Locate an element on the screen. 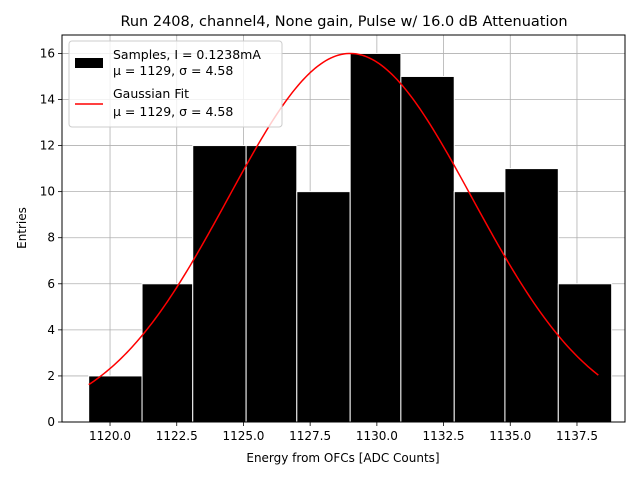 The height and width of the screenshot is (480, 640). y-tick-label: 8 is located at coordinates (51, 238).